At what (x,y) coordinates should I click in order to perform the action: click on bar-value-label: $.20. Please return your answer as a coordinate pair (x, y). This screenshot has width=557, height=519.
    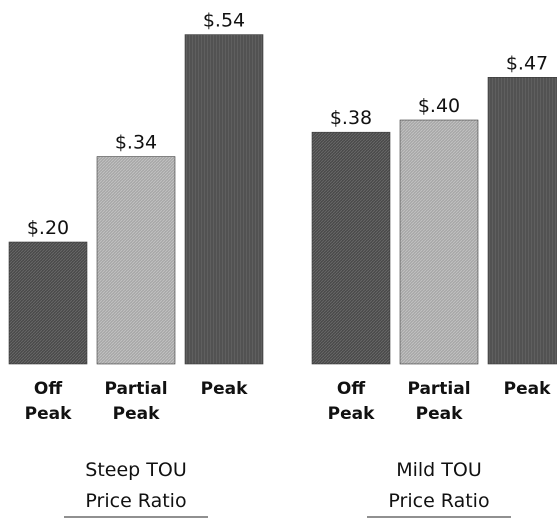
    Looking at the image, I should click on (48, 228).